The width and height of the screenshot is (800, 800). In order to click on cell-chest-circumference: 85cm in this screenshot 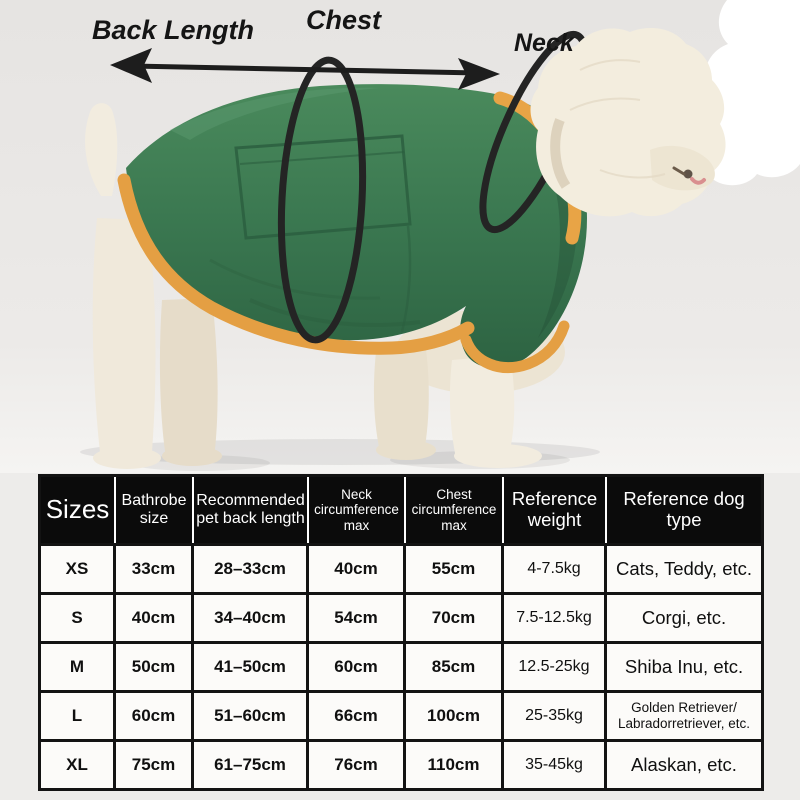, I will do `click(455, 665)`.